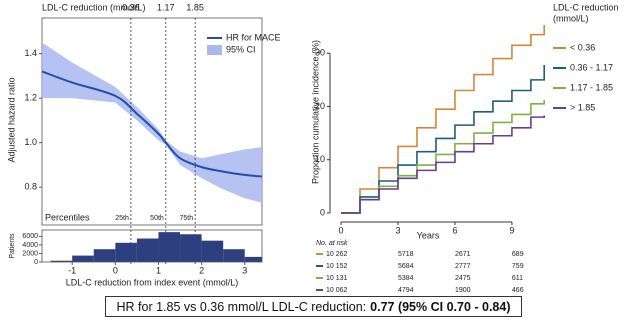  What do you see at coordinates (320, 159) in the screenshot?
I see `y-tick-label: 10` at bounding box center [320, 159].